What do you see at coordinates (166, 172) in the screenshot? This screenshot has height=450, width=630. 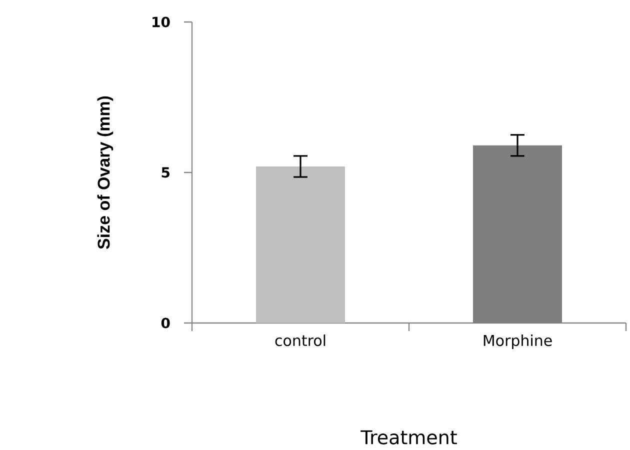 I see `y-tick-label: 5` at bounding box center [166, 172].